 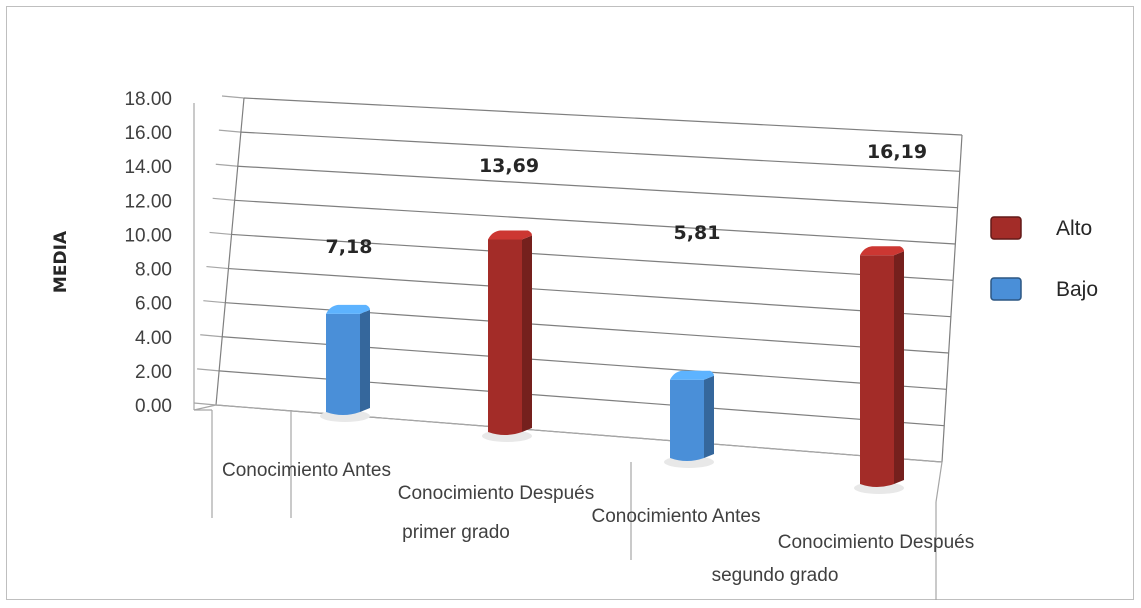 I want to click on legend-label-alto: Alto, so click(x=1074, y=228).